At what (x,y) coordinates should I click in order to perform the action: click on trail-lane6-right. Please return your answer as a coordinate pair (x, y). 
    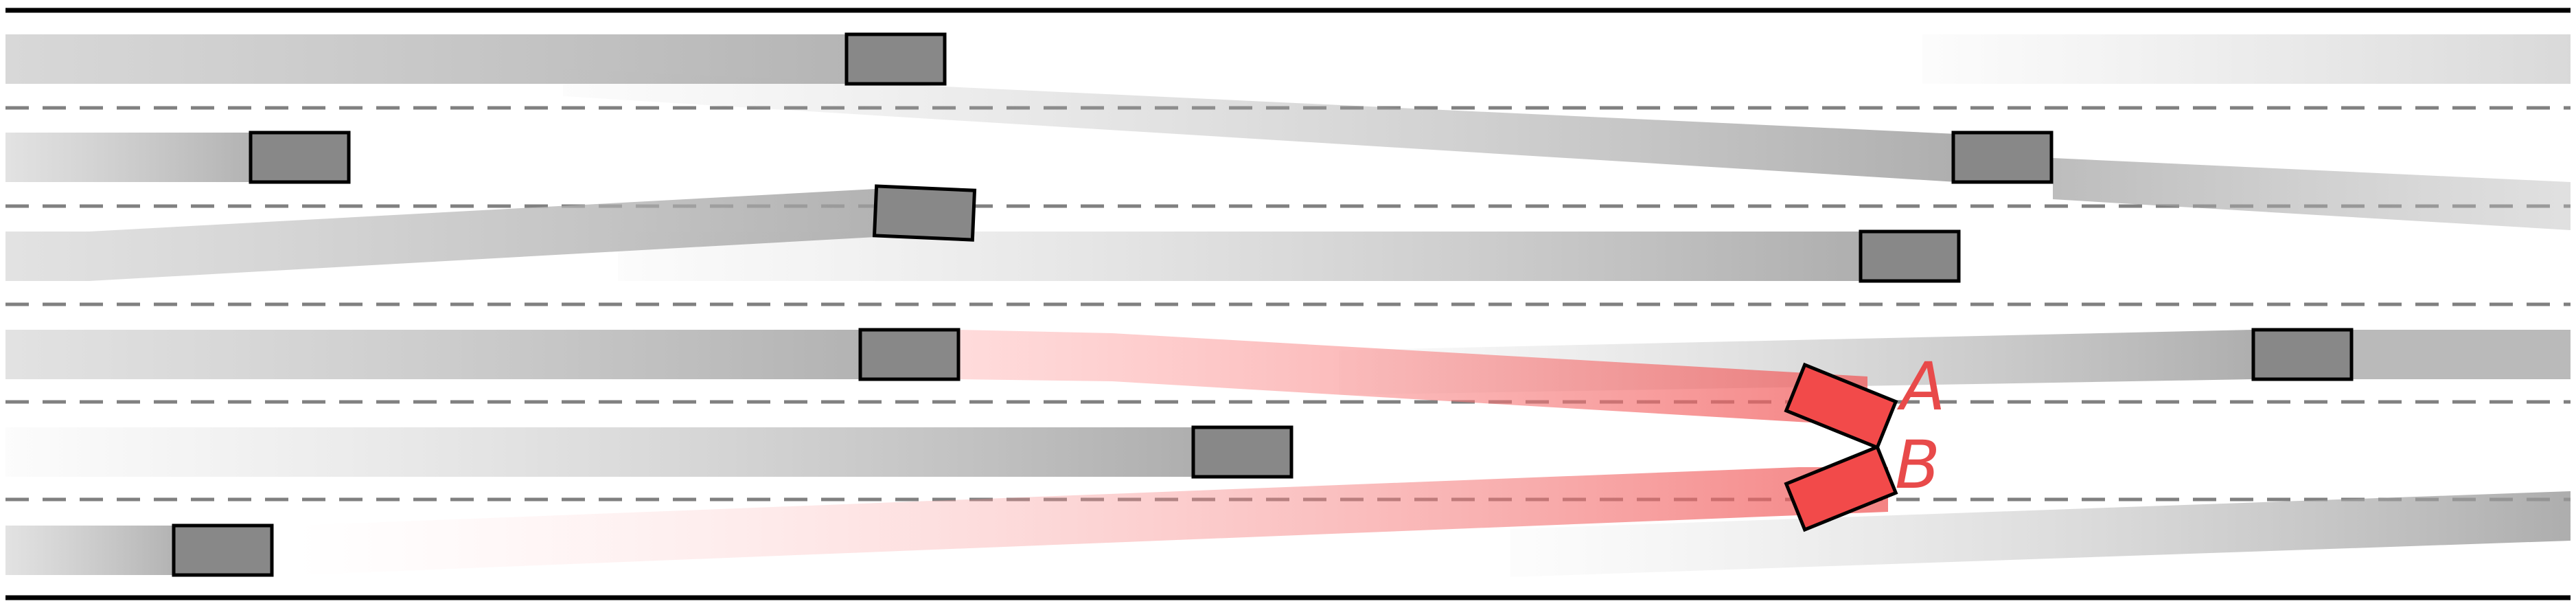
    Looking at the image, I should click on (2040, 534).